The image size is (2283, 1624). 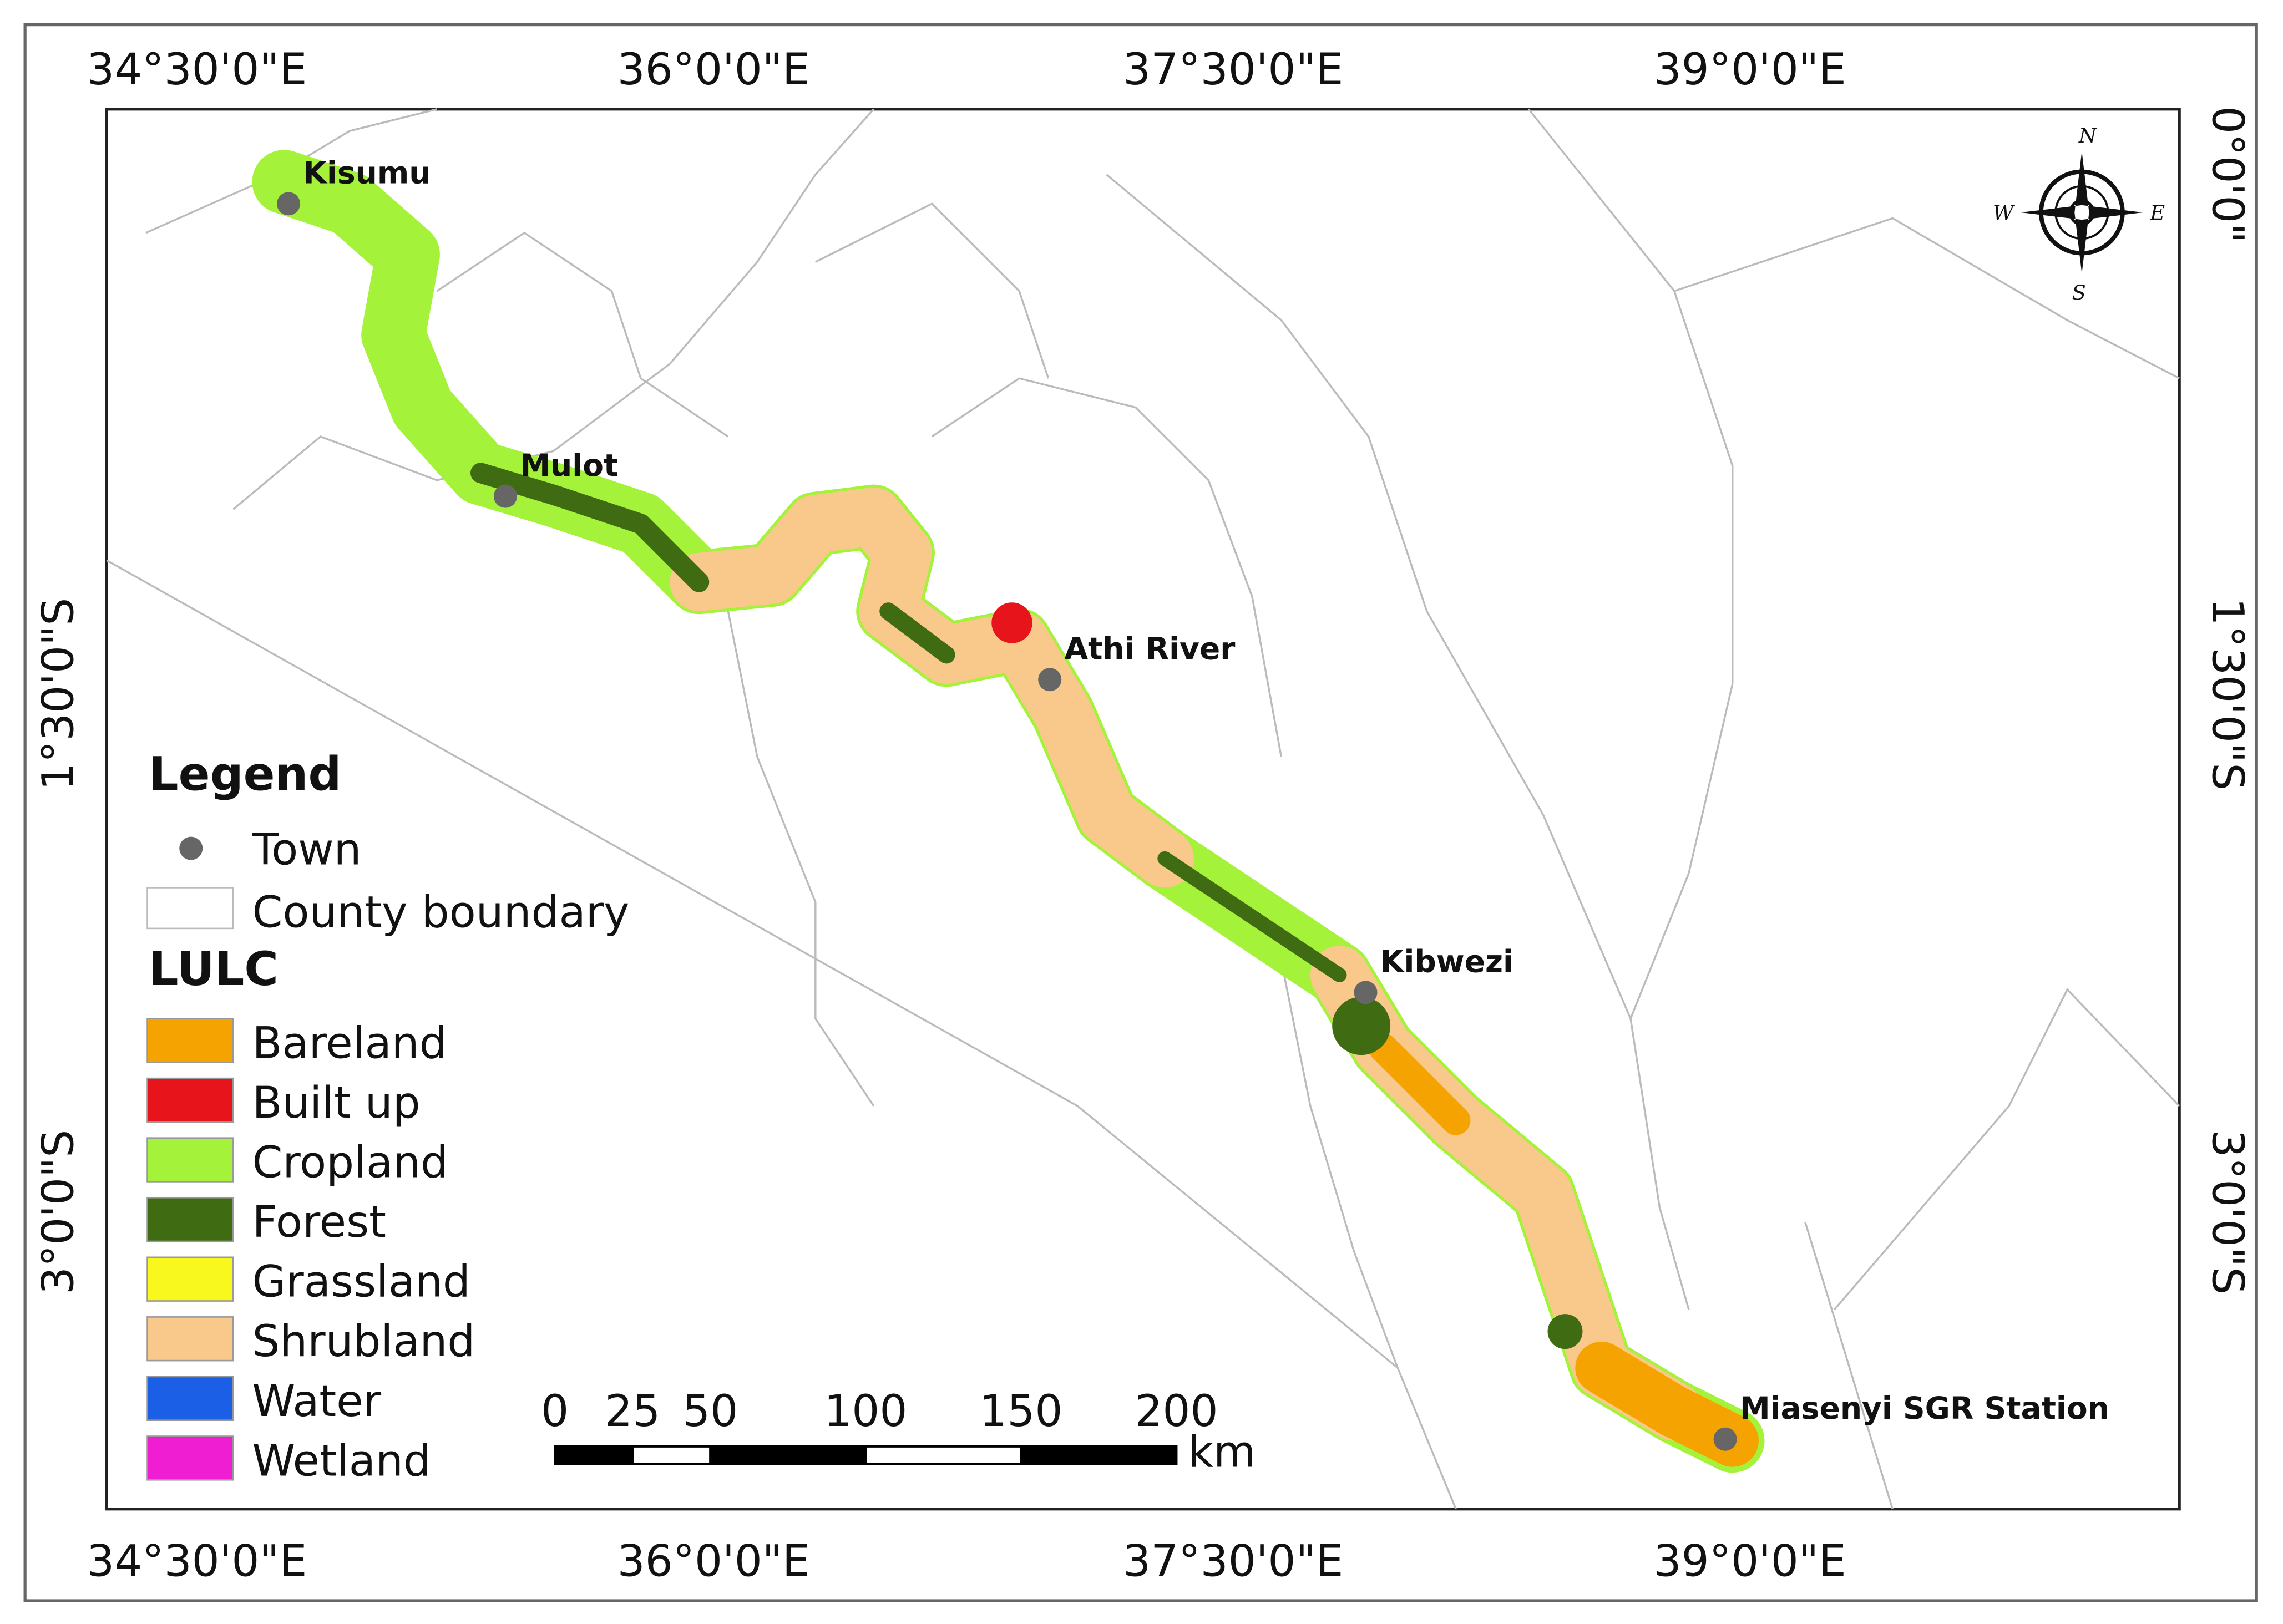 What do you see at coordinates (197, 1560) in the screenshot?
I see `bottom-coord-label: 34°30'0"E` at bounding box center [197, 1560].